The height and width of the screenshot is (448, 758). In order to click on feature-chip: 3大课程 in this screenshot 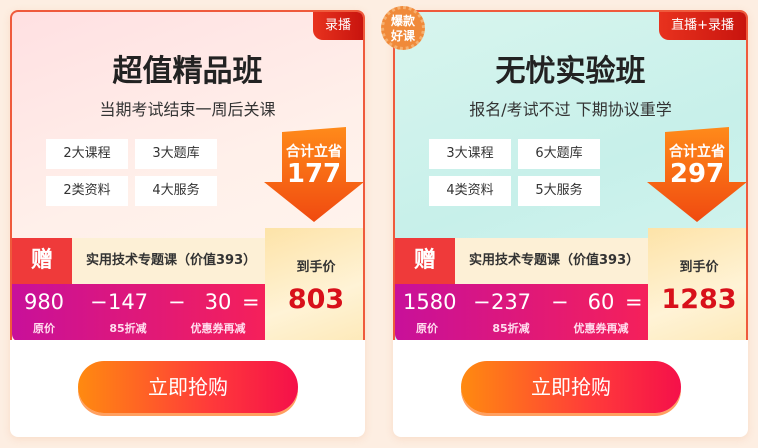, I will do `click(470, 154)`.